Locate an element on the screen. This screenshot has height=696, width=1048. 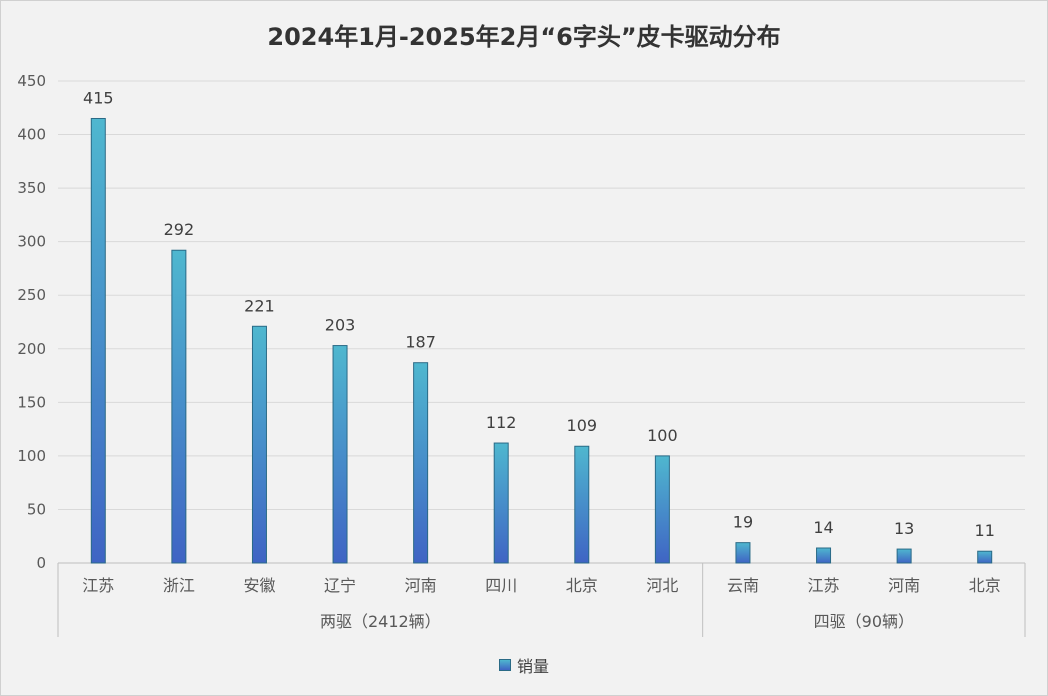
x-tick-label: 浙江 is located at coordinates (179, 585).